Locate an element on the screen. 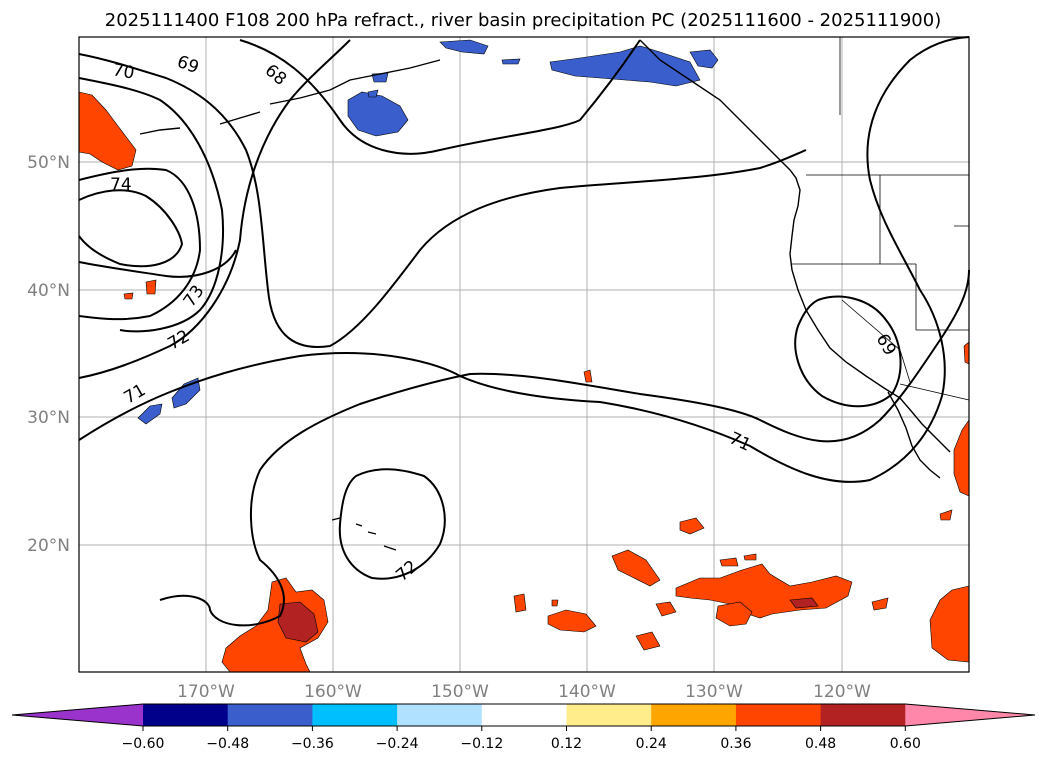  lon-label-160w: 160°W is located at coordinates (333, 692).